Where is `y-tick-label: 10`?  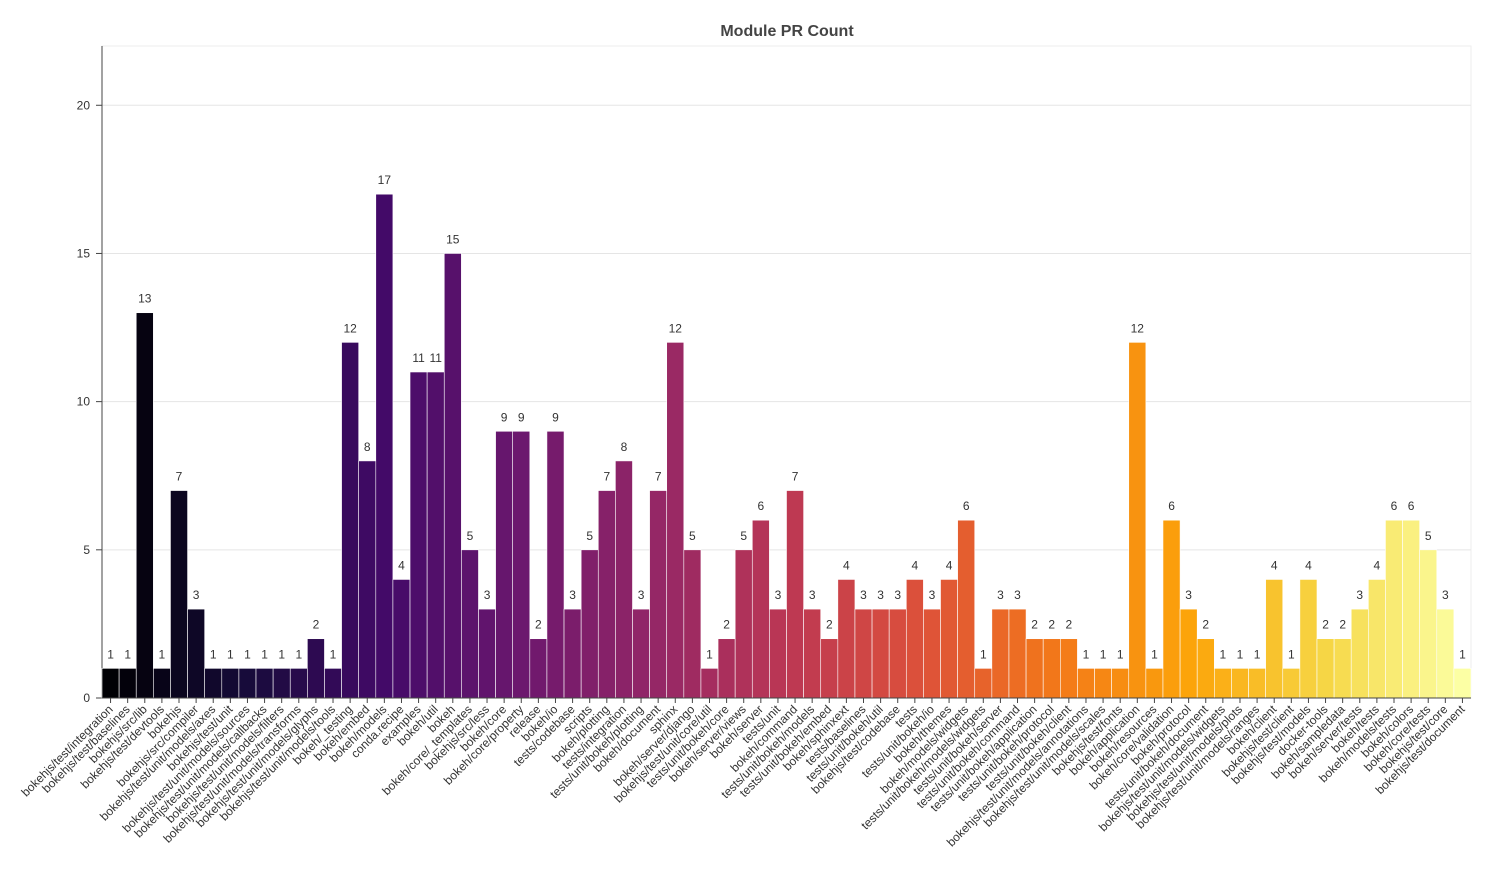 y-tick-label: 10 is located at coordinates (84, 402).